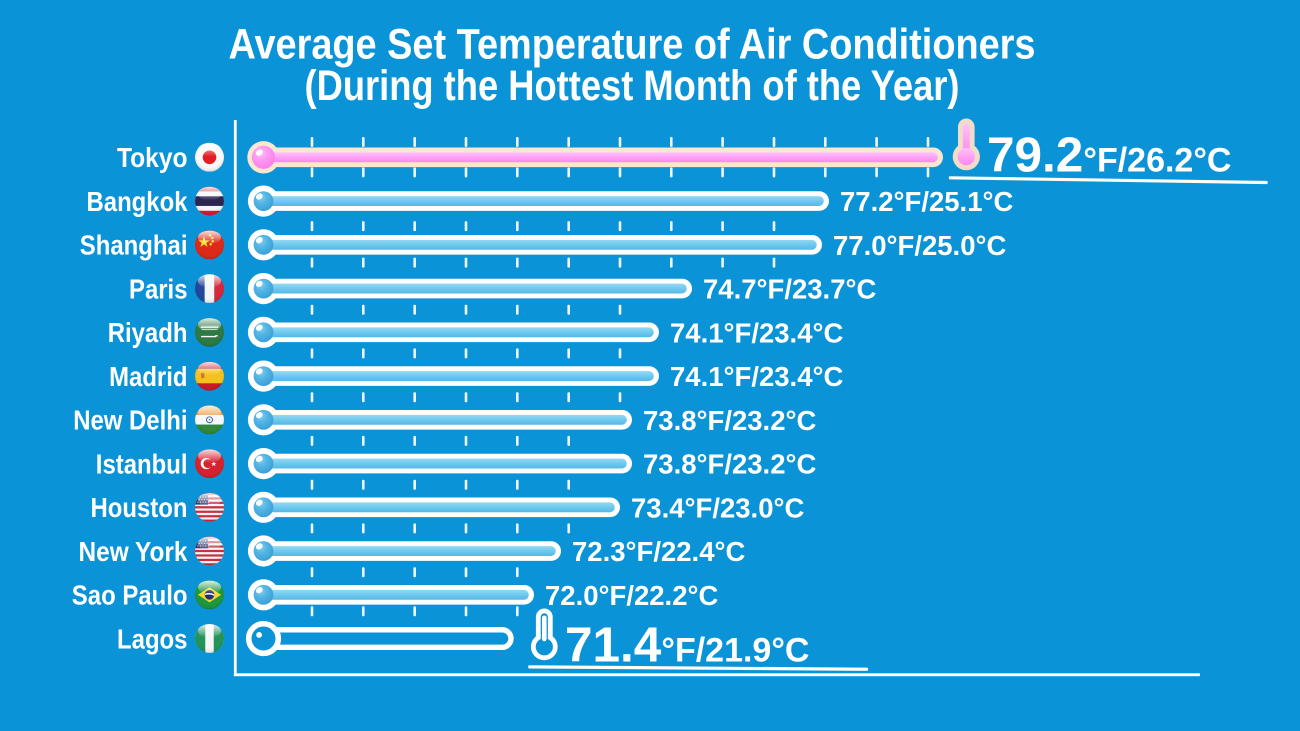 This screenshot has height=731, width=1300. I want to click on svg-text: 77.2°F/25.1°C, so click(926, 201).